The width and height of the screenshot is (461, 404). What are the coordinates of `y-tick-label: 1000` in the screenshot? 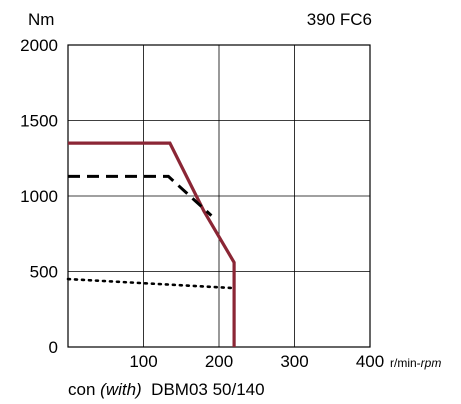 It's located at (39, 196).